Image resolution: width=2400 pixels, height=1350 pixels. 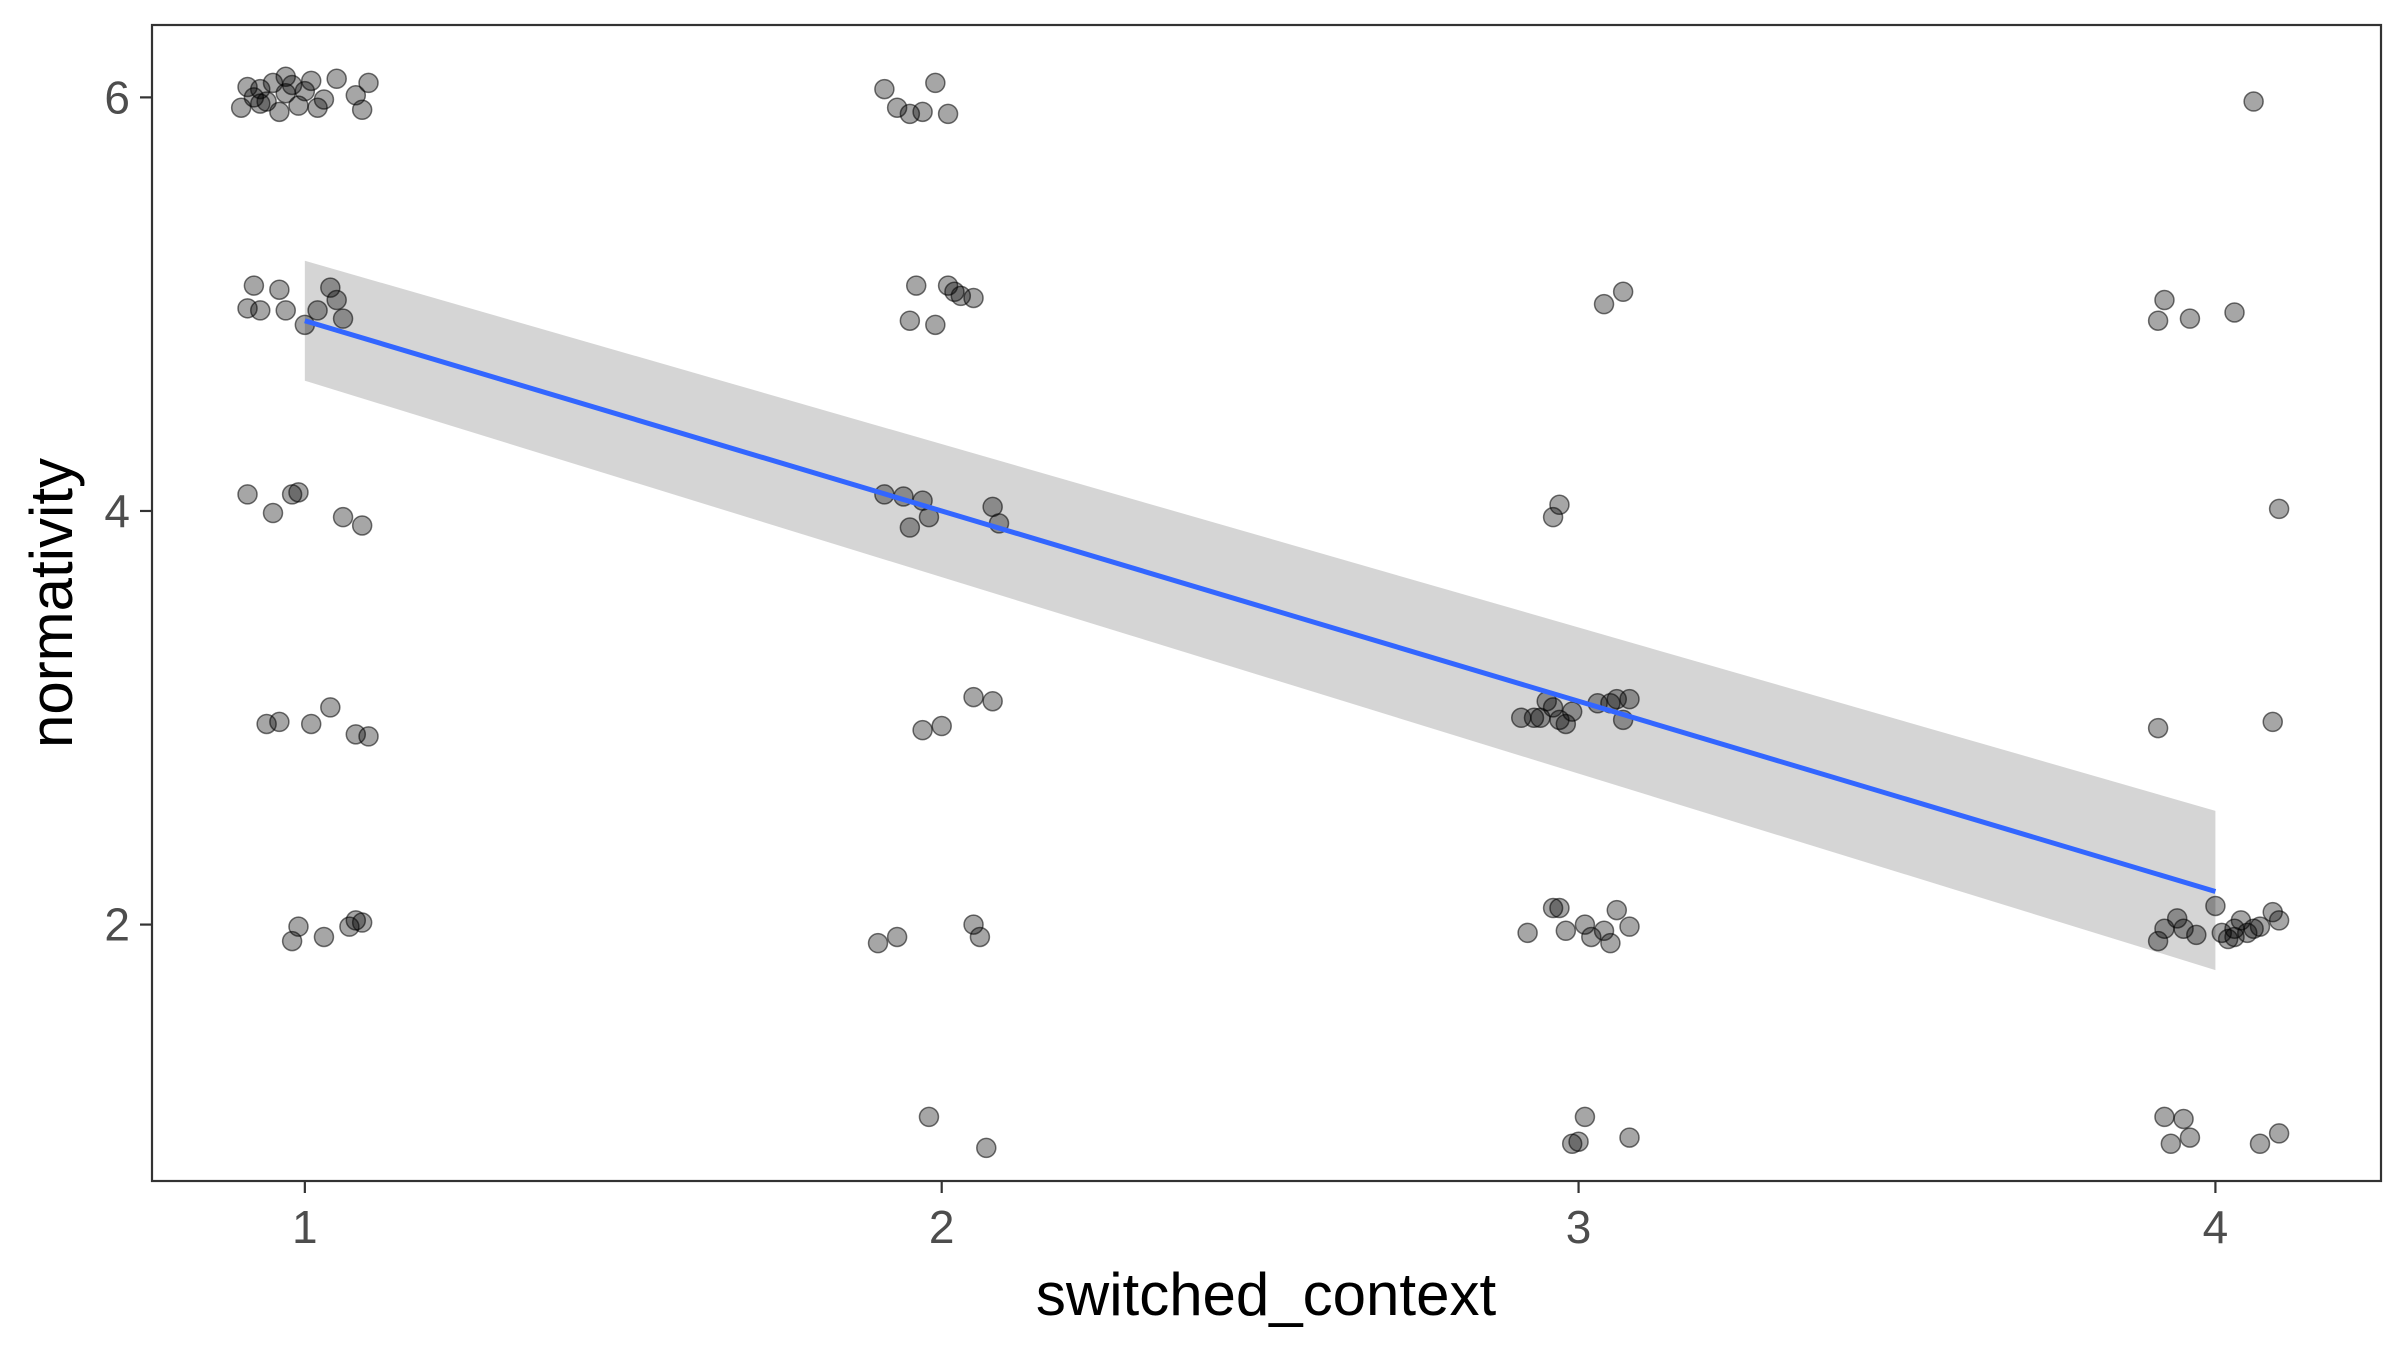 What do you see at coordinates (117, 925) in the screenshot?
I see `y-tick-label: 2` at bounding box center [117, 925].